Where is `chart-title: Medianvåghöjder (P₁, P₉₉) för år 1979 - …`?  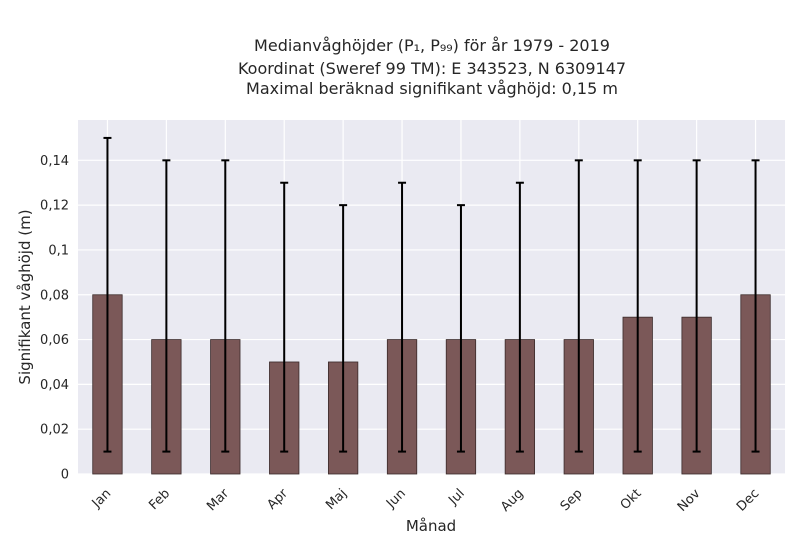 chart-title: Medianvåghöjder (P₁, P₉₉) för år 1979 - … is located at coordinates (432, 67).